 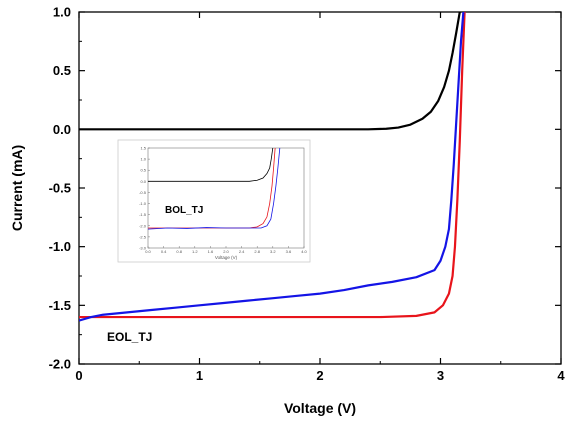 I want to click on inset-panel, so click(x=214, y=201).